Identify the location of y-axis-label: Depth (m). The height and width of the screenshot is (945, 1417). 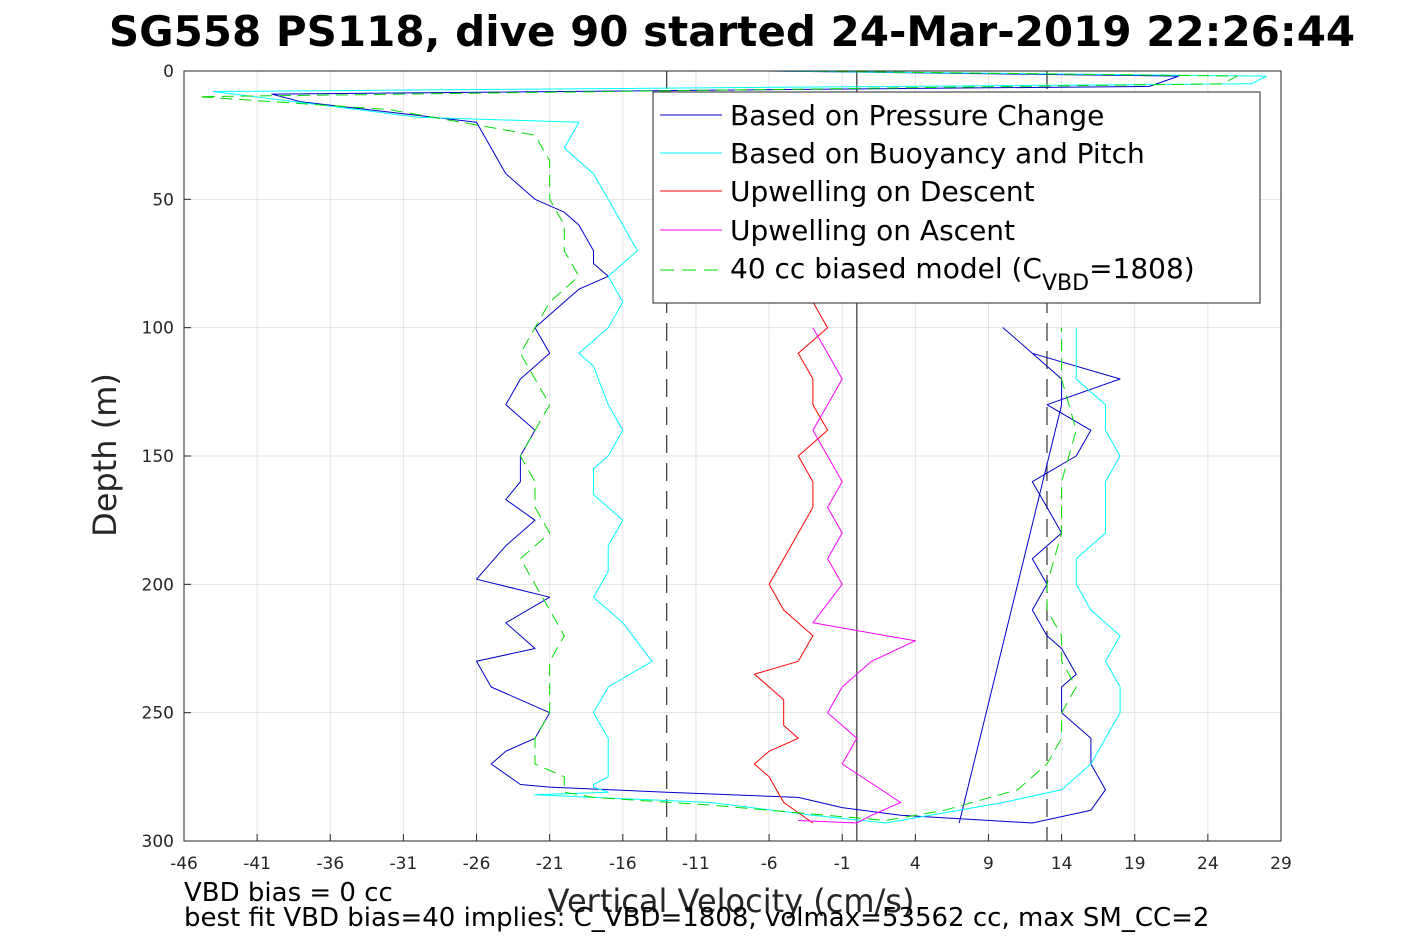
(105, 455).